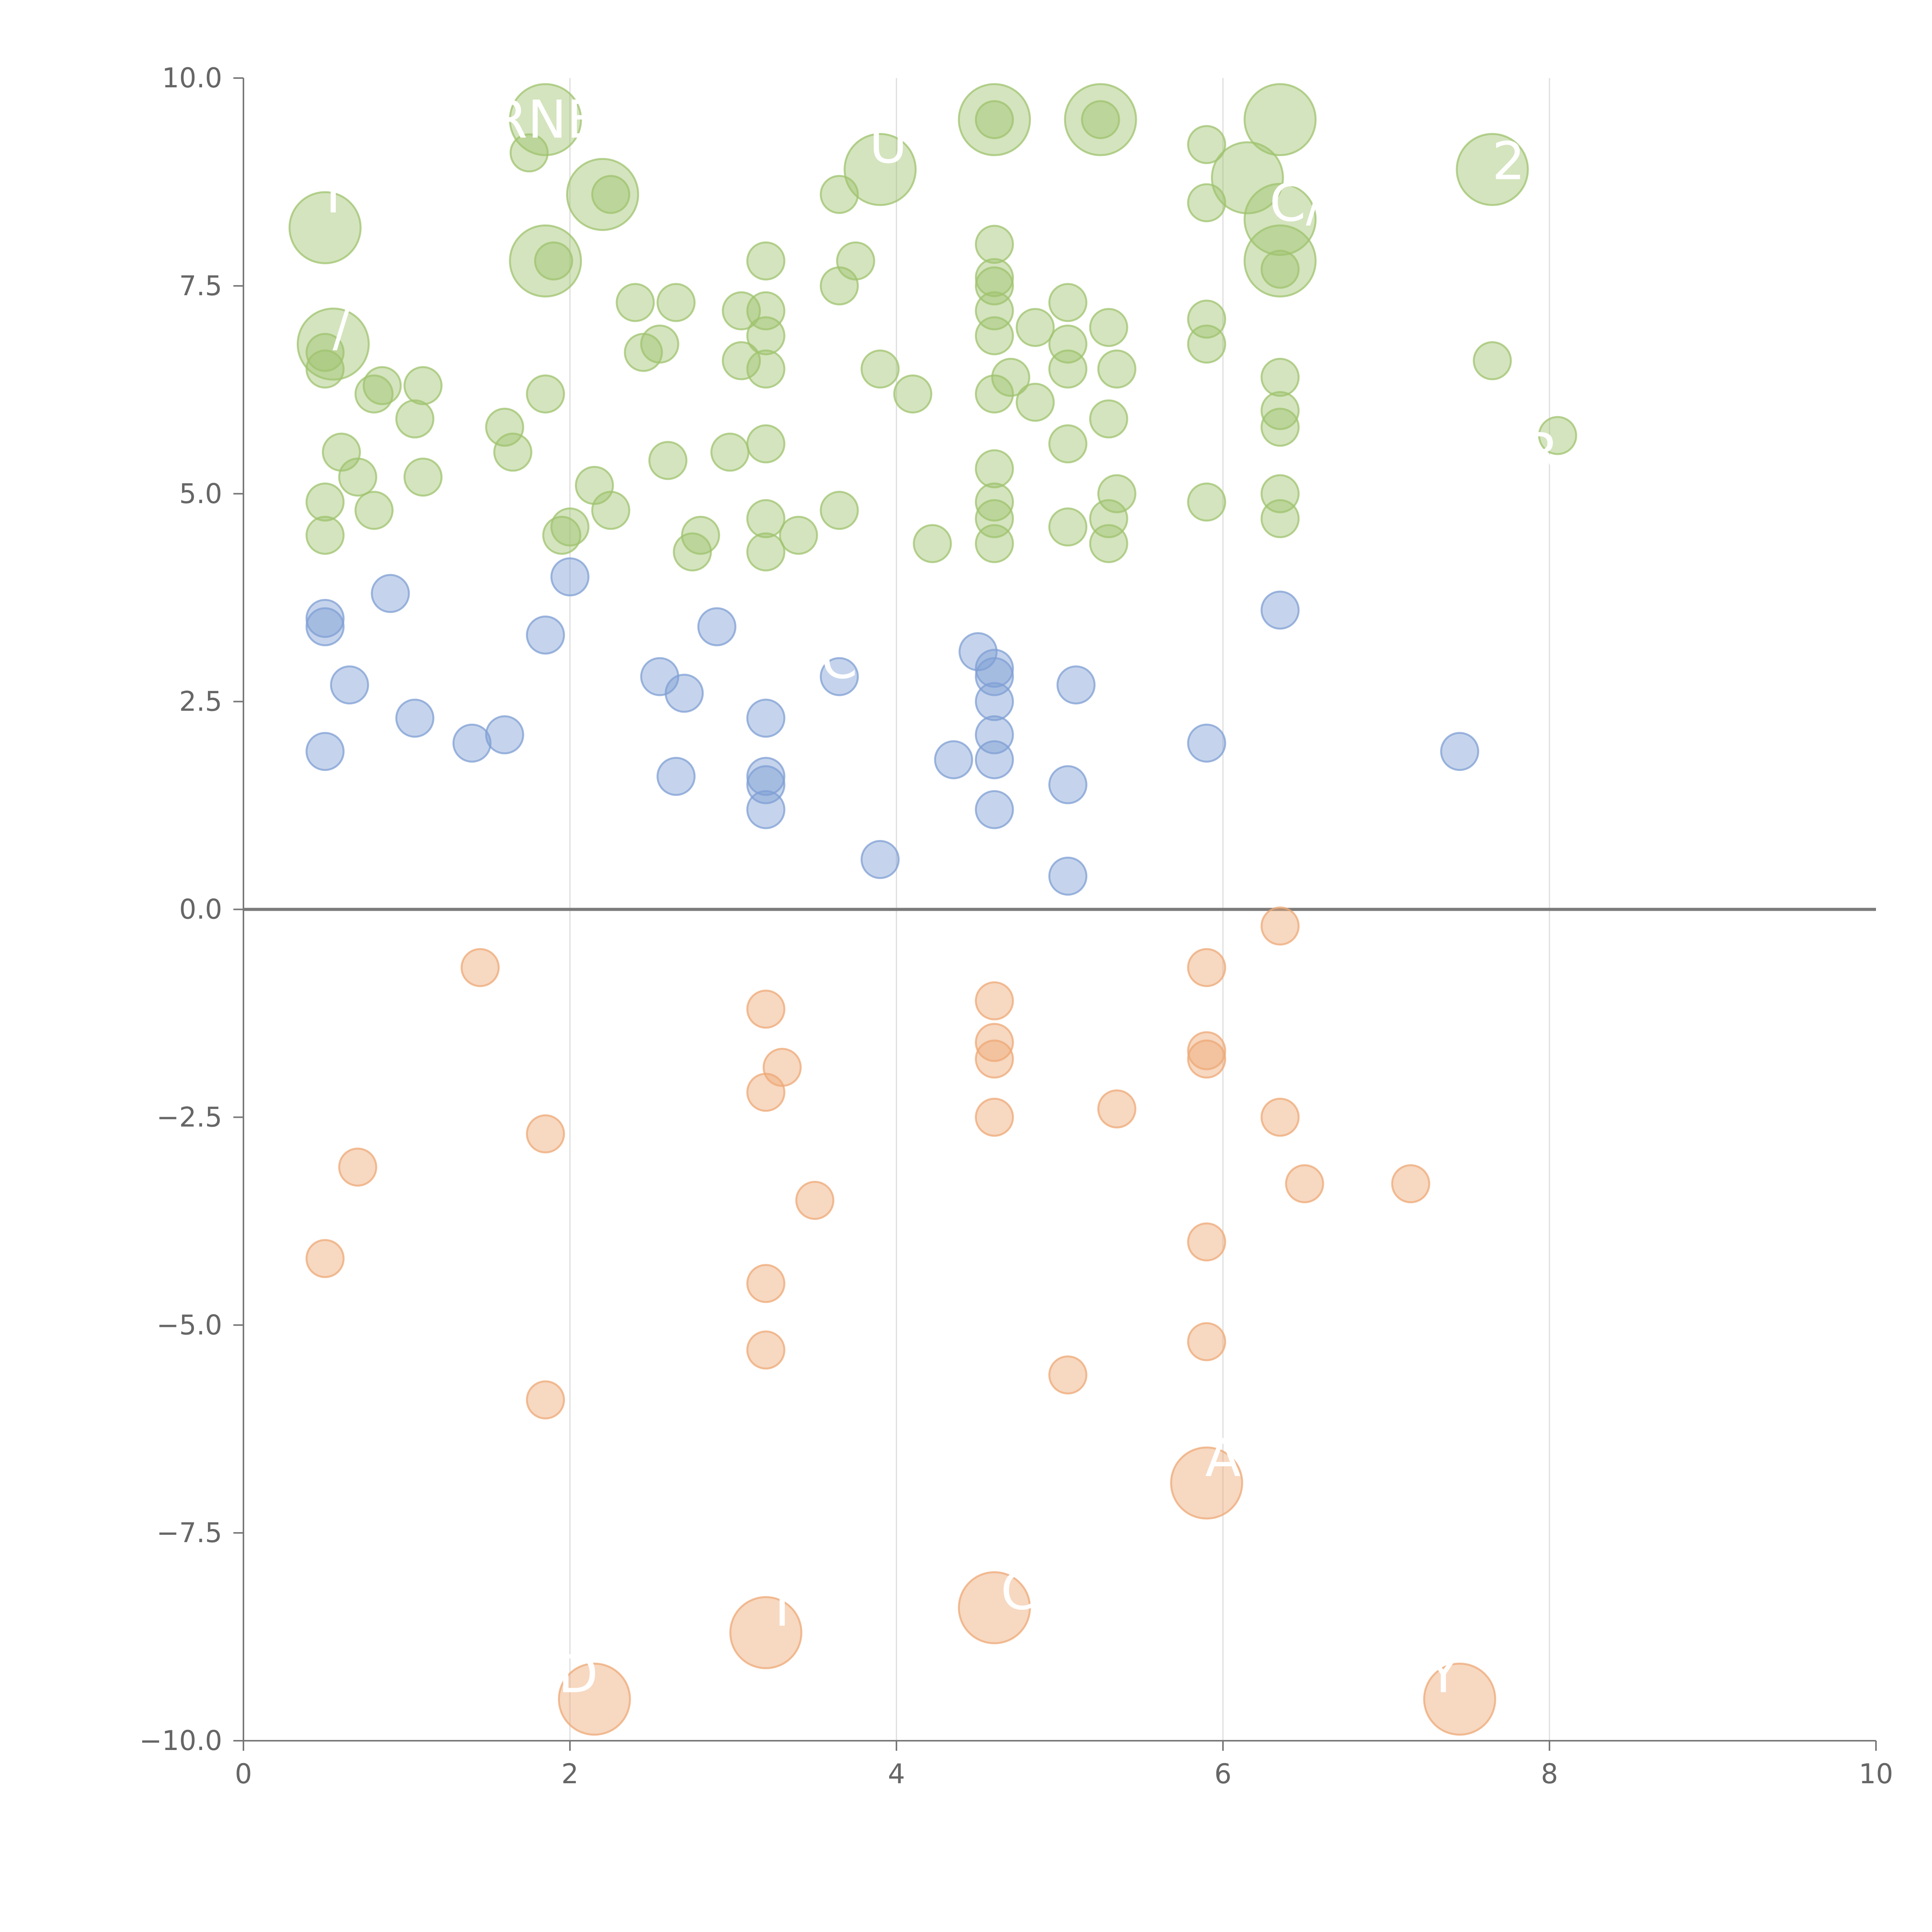  What do you see at coordinates (333, 194) in the screenshot?
I see `point-label-1: I` at bounding box center [333, 194].